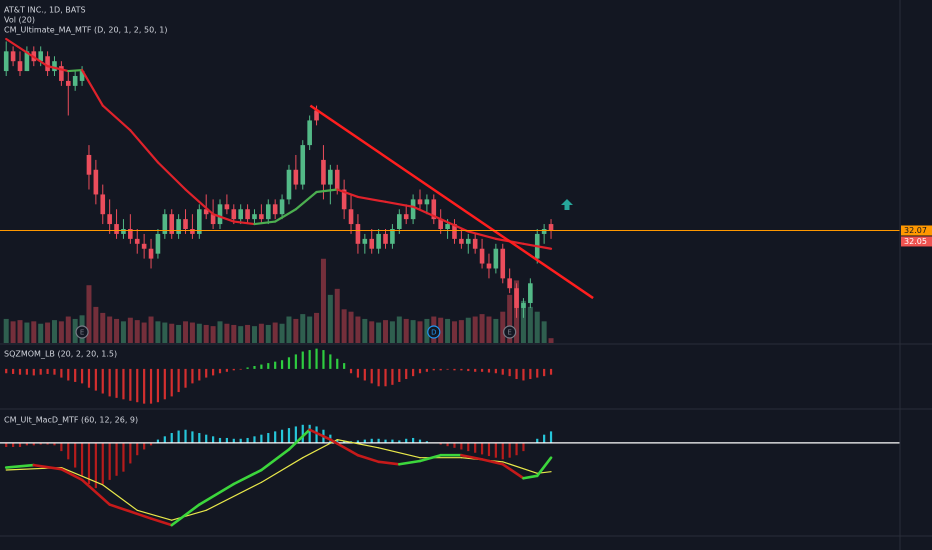 This screenshot has width=932, height=550. I want to click on event-label: E, so click(509, 333).